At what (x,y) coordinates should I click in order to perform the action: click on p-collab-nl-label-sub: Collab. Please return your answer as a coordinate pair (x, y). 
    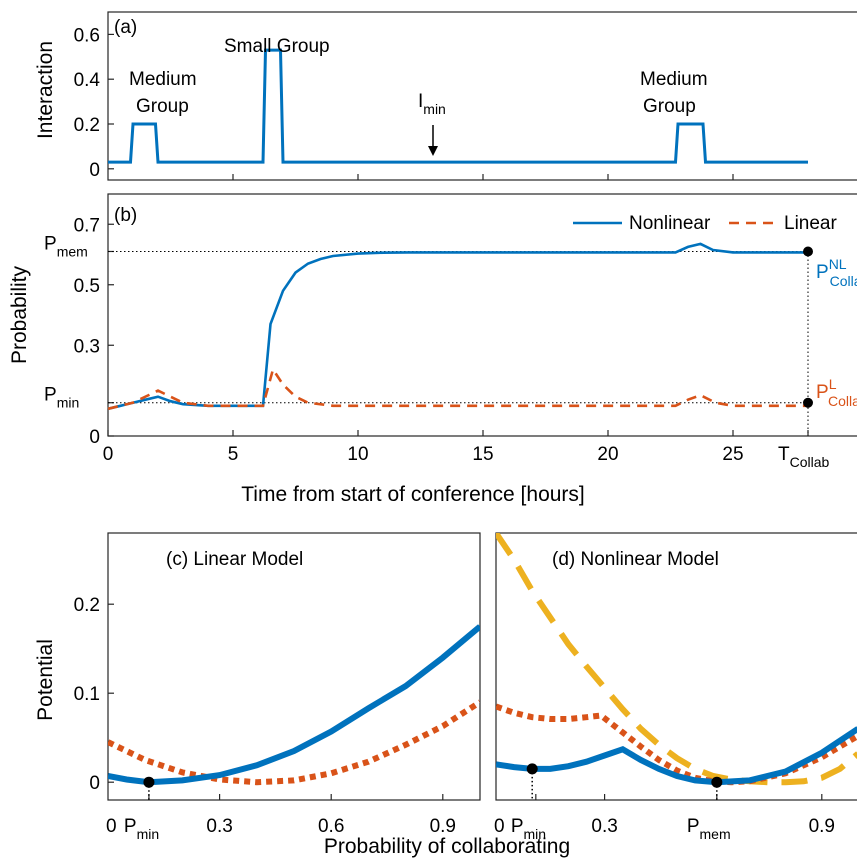
    Looking at the image, I should click on (843, 281).